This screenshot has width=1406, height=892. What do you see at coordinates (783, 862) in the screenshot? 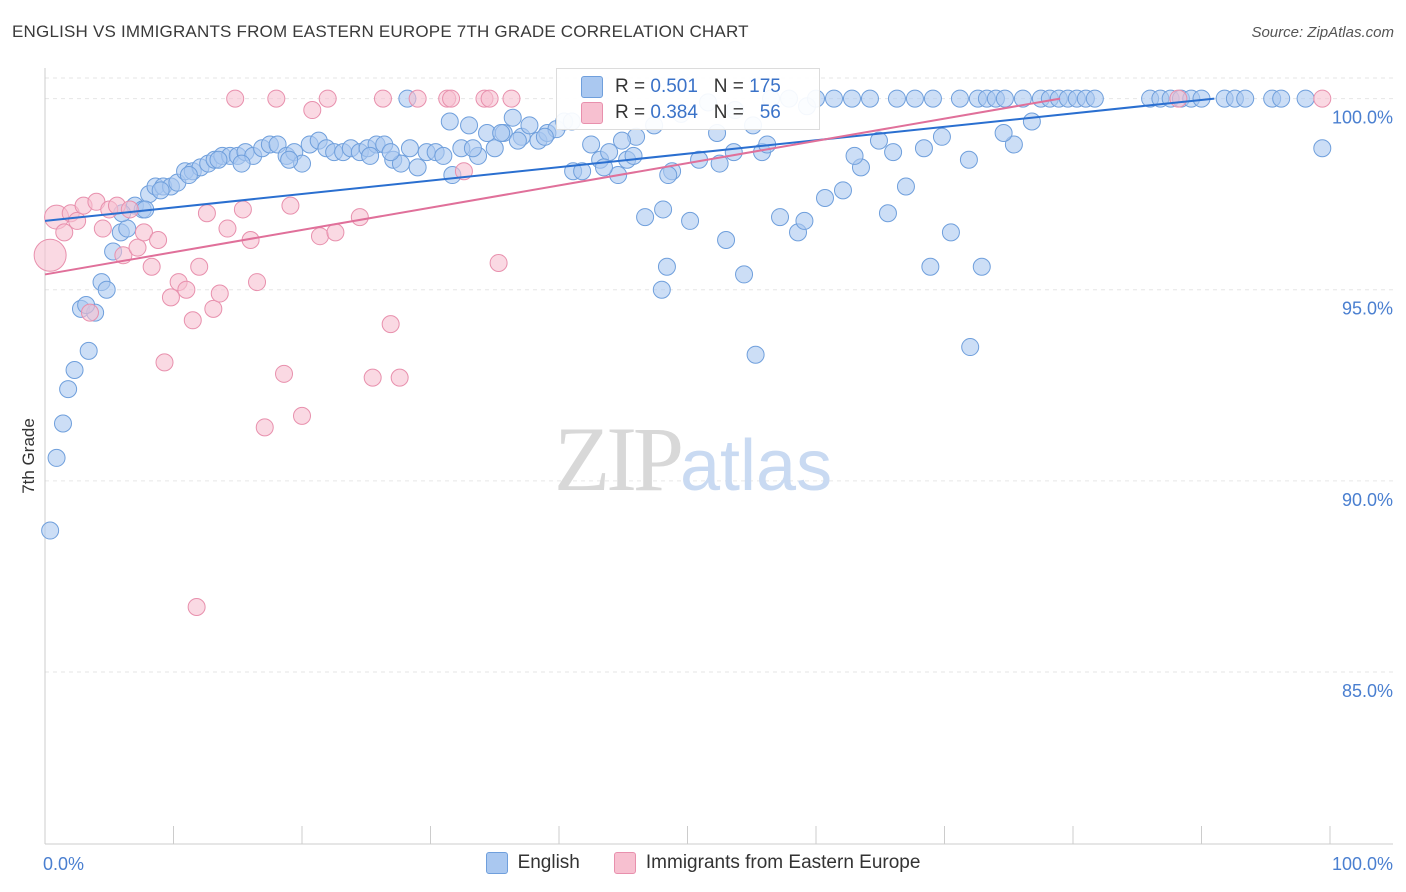
I see `legend-label-immig: Immigrants from Eastern Europe` at bounding box center [783, 862].